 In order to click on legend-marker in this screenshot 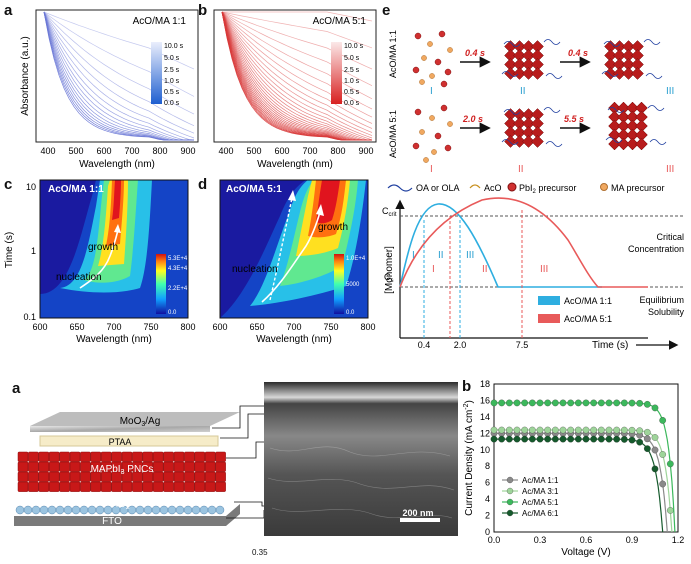, I will do `click(510, 502)`.